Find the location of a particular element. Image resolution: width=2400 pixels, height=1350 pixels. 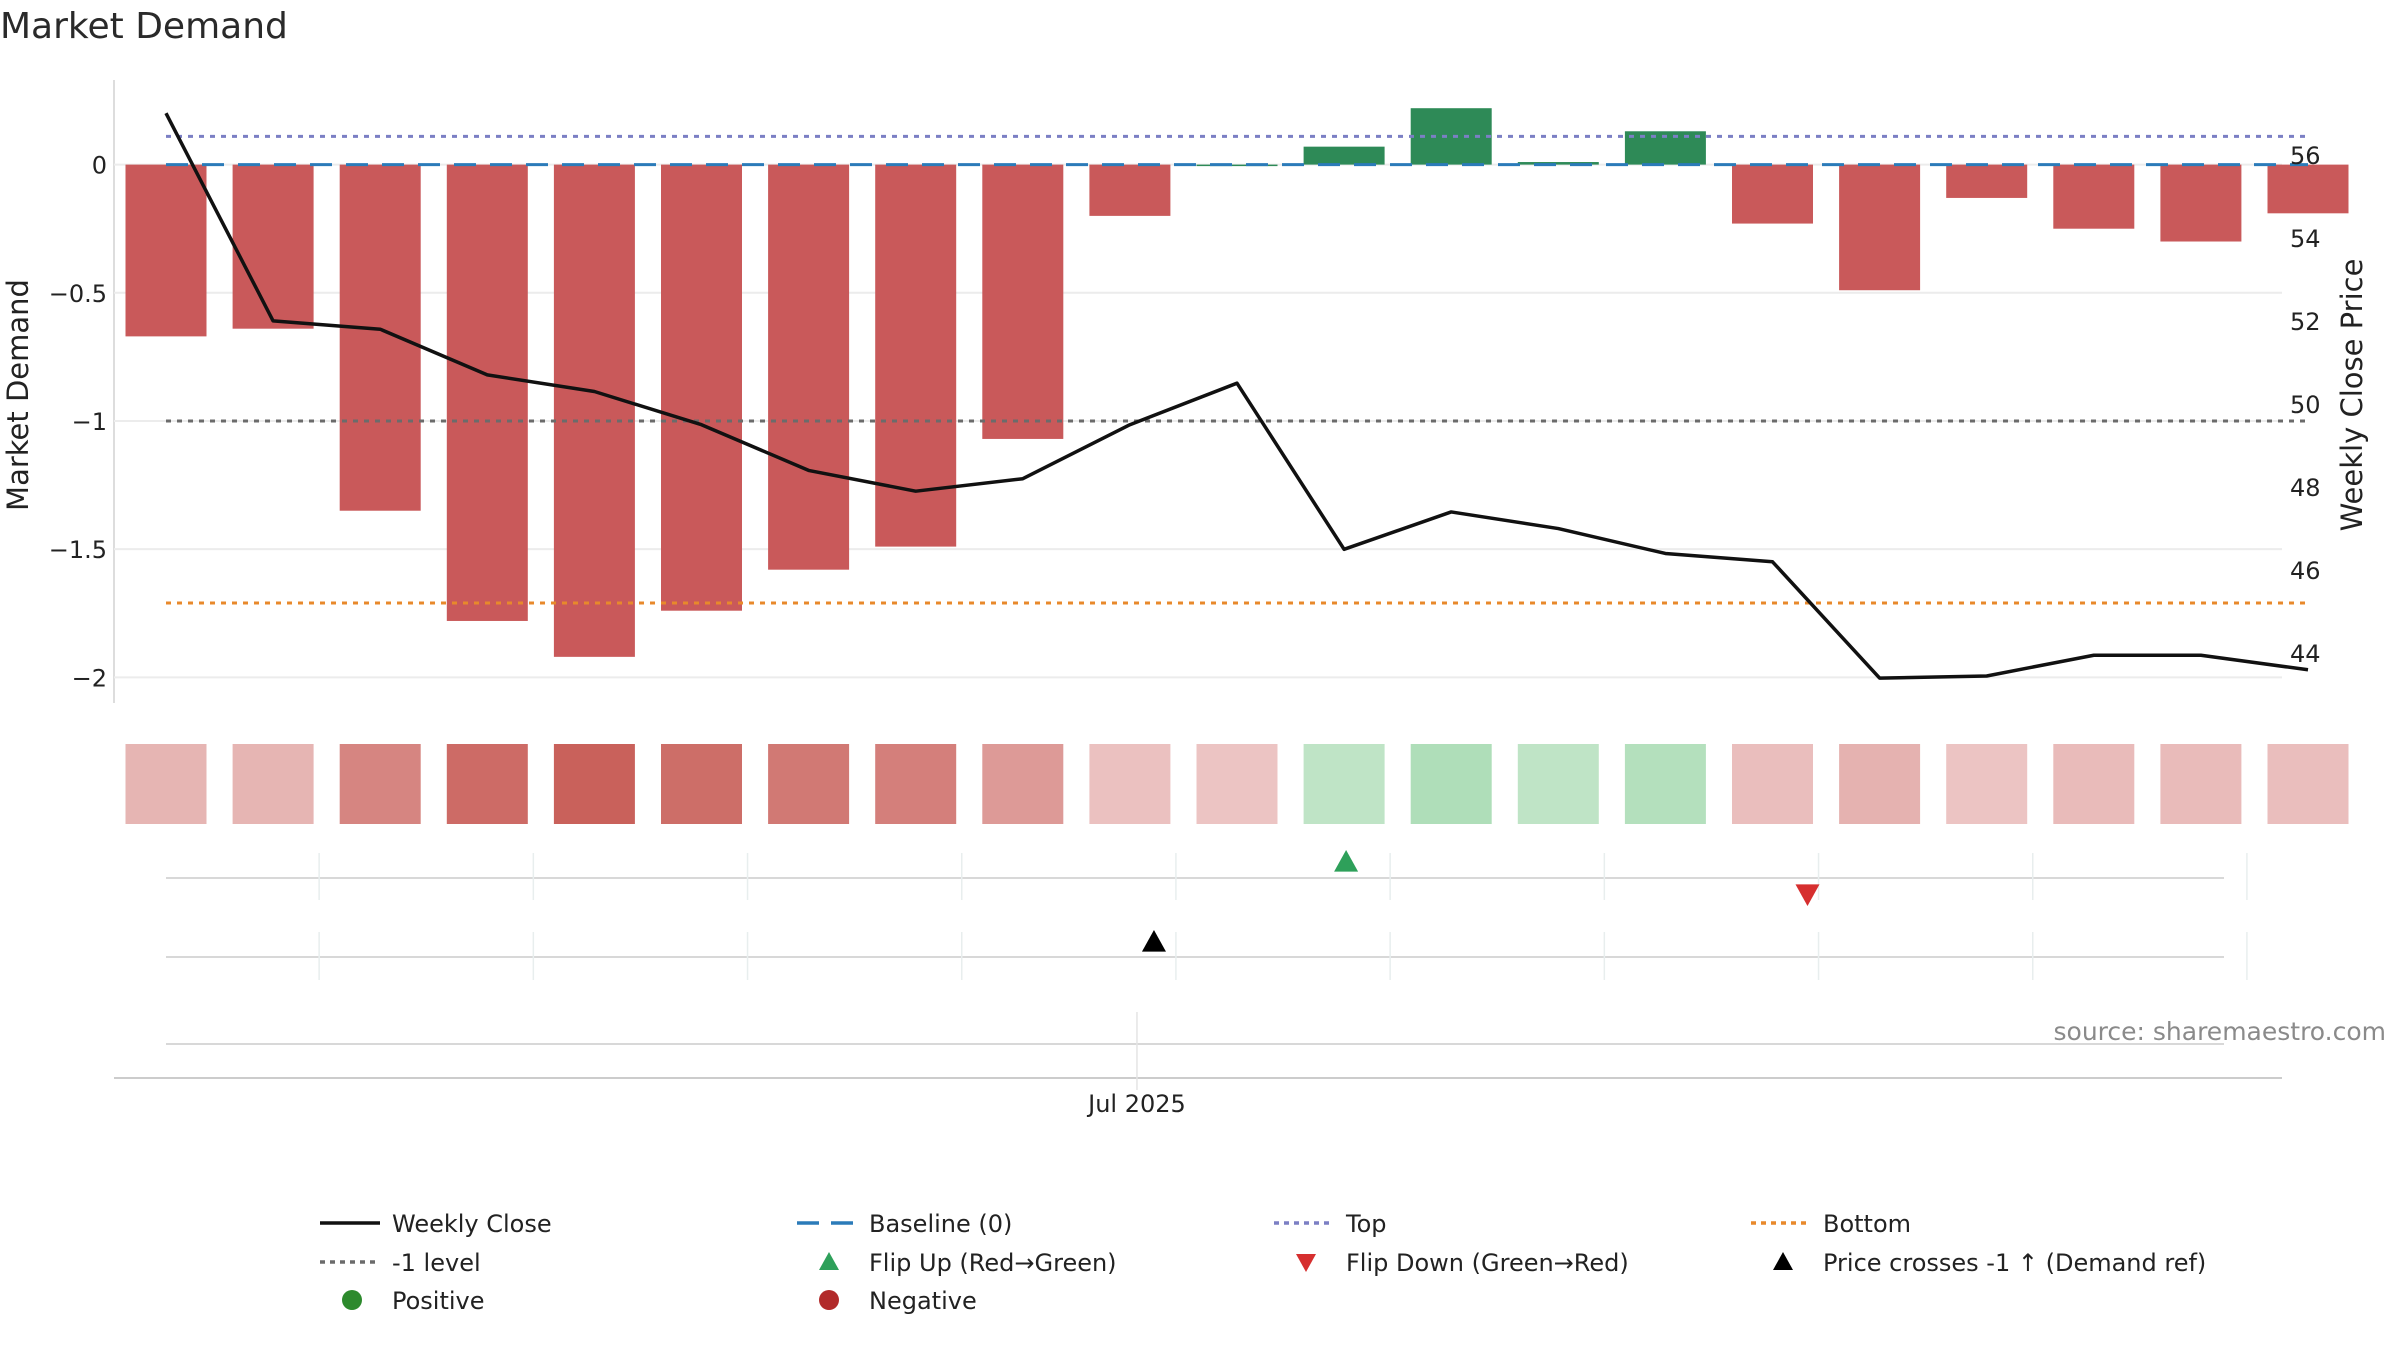

y-tick-label: −1 is located at coordinates (89, 422).